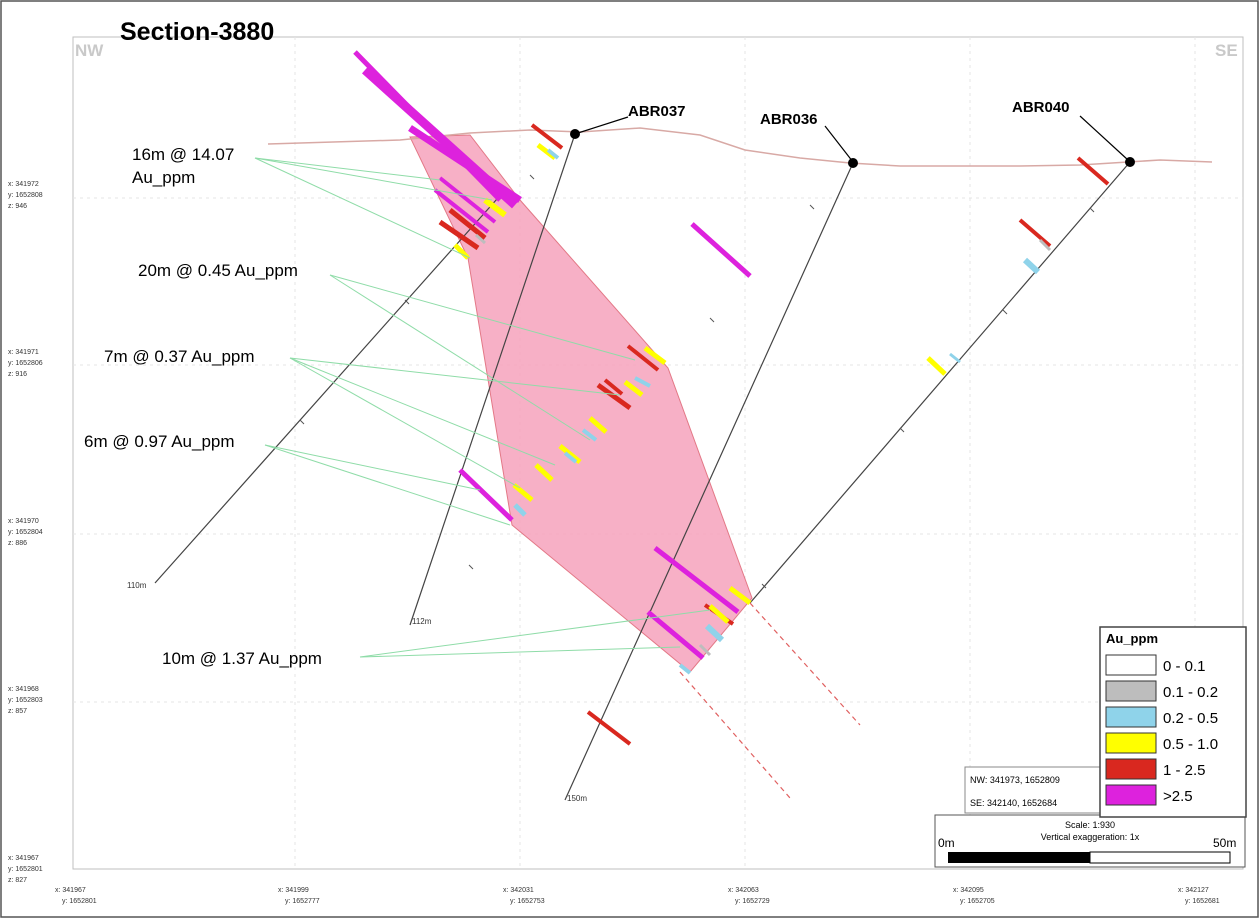  What do you see at coordinates (940, 382) in the screenshot?
I see `drillhole-trace-abr040` at bounding box center [940, 382].